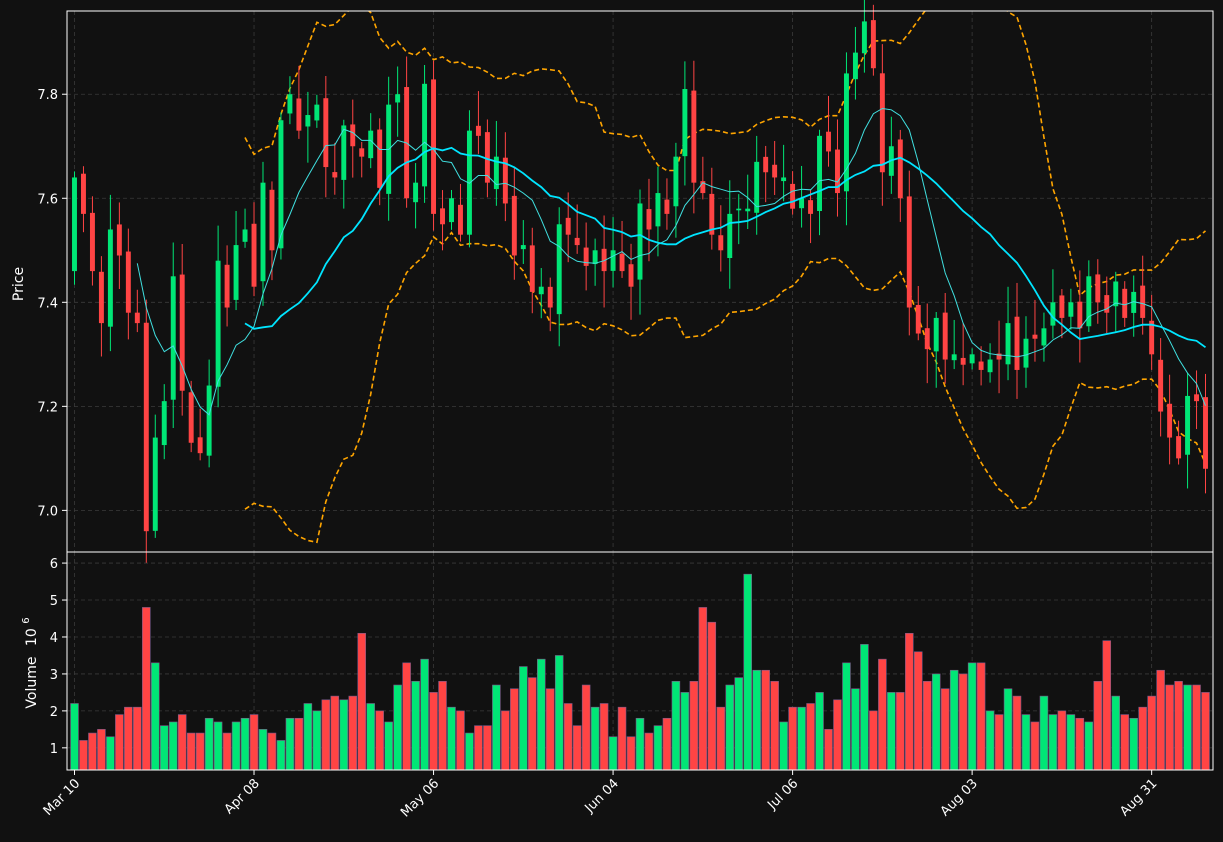 This screenshot has width=1223, height=842. What do you see at coordinates (58, 657) in the screenshot?
I see `volume-y-axis: 1 2 3 4 5 6` at bounding box center [58, 657].